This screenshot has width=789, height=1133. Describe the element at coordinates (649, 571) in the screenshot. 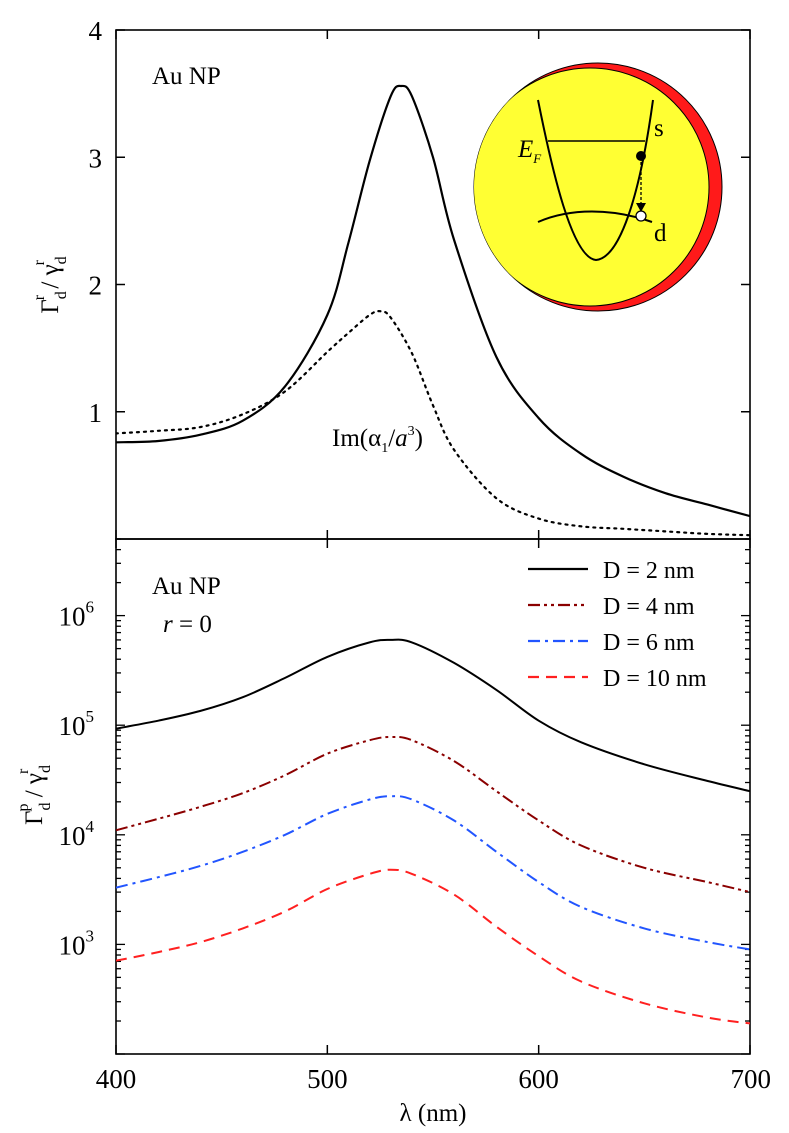

I see `legend-label-d-2-nm: D = 2 nm` at that location.